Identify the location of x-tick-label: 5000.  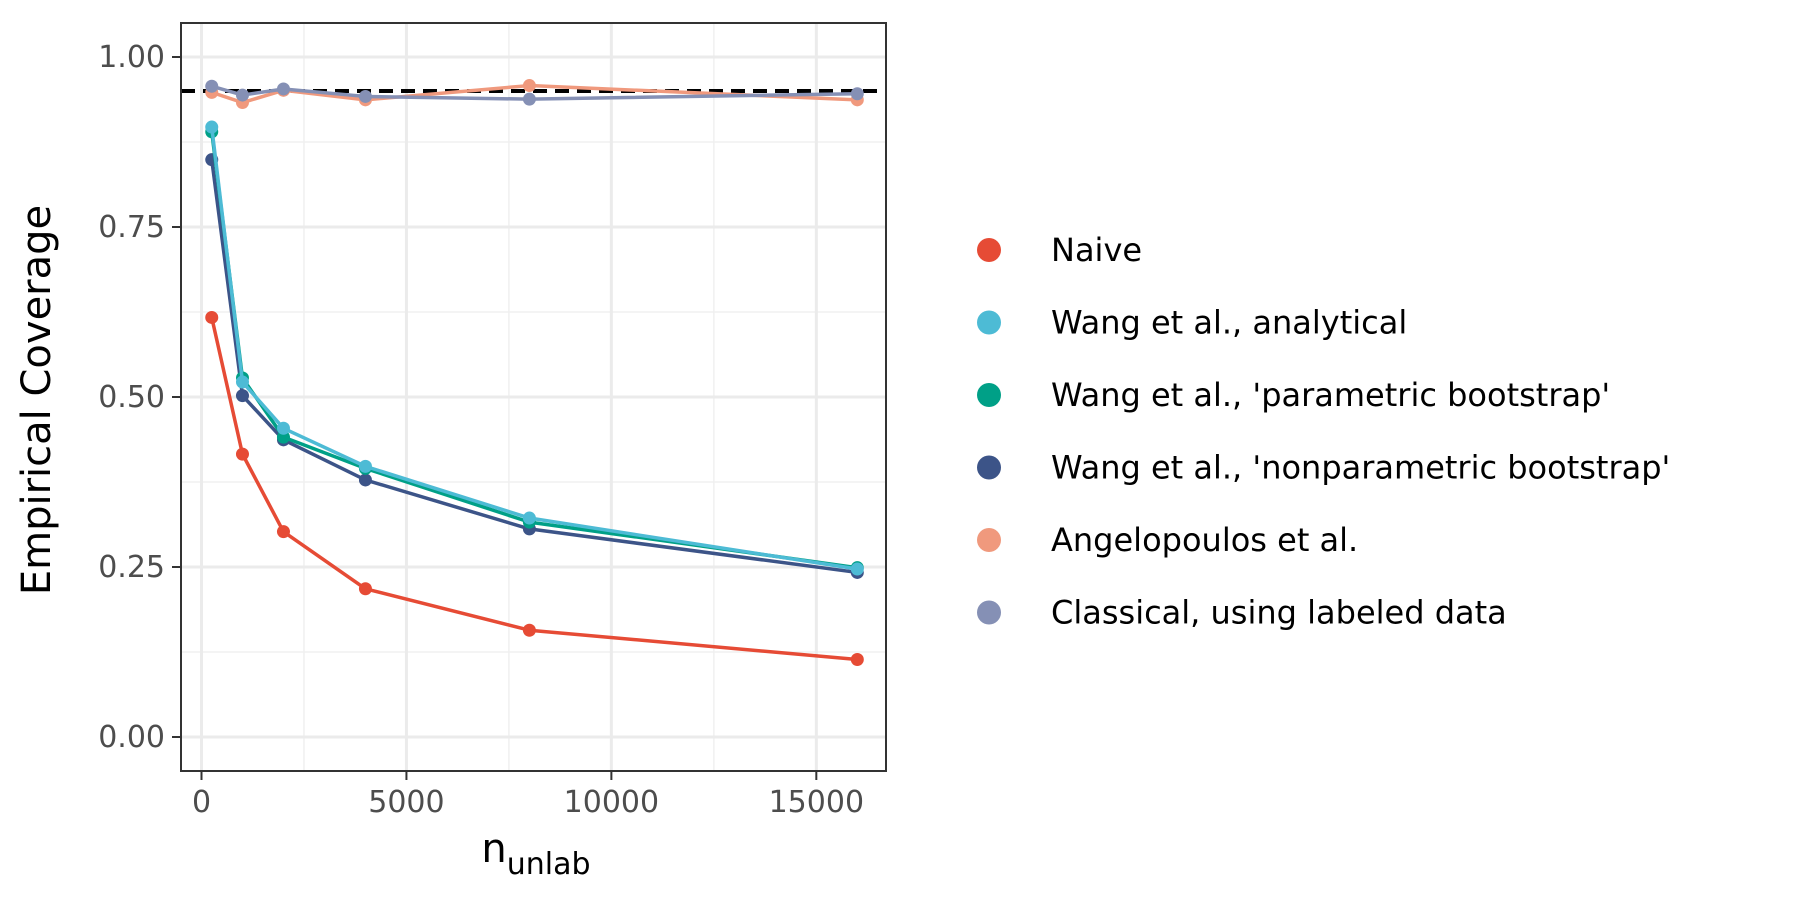
(406, 802).